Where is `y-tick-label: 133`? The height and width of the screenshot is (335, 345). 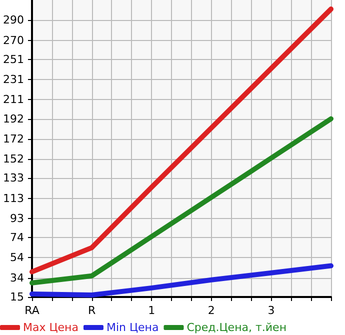
y-tick-label: 133 is located at coordinates (13, 178).